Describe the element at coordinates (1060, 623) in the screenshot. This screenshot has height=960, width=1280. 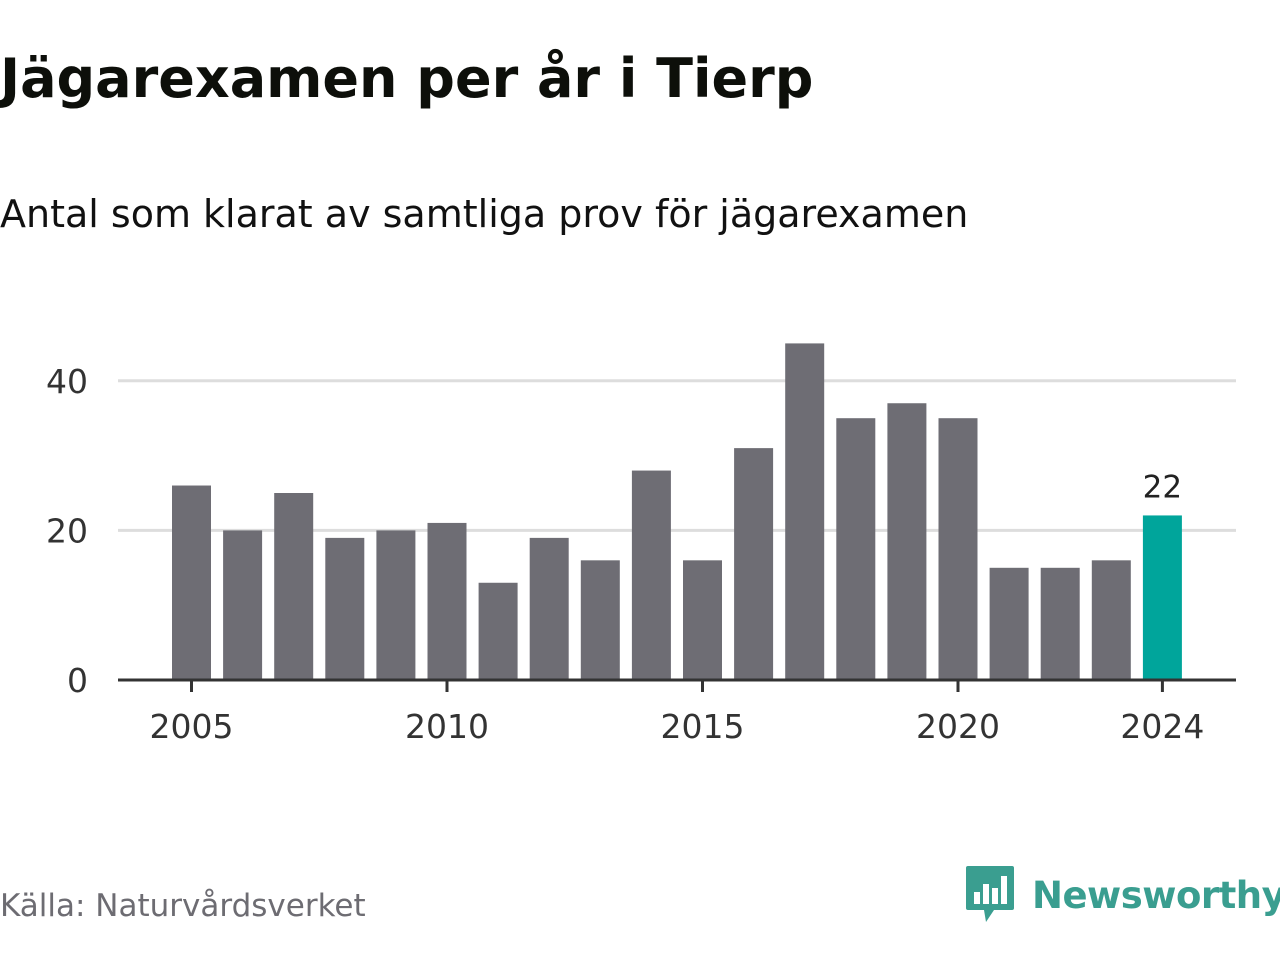
I see `bar-2022` at that location.